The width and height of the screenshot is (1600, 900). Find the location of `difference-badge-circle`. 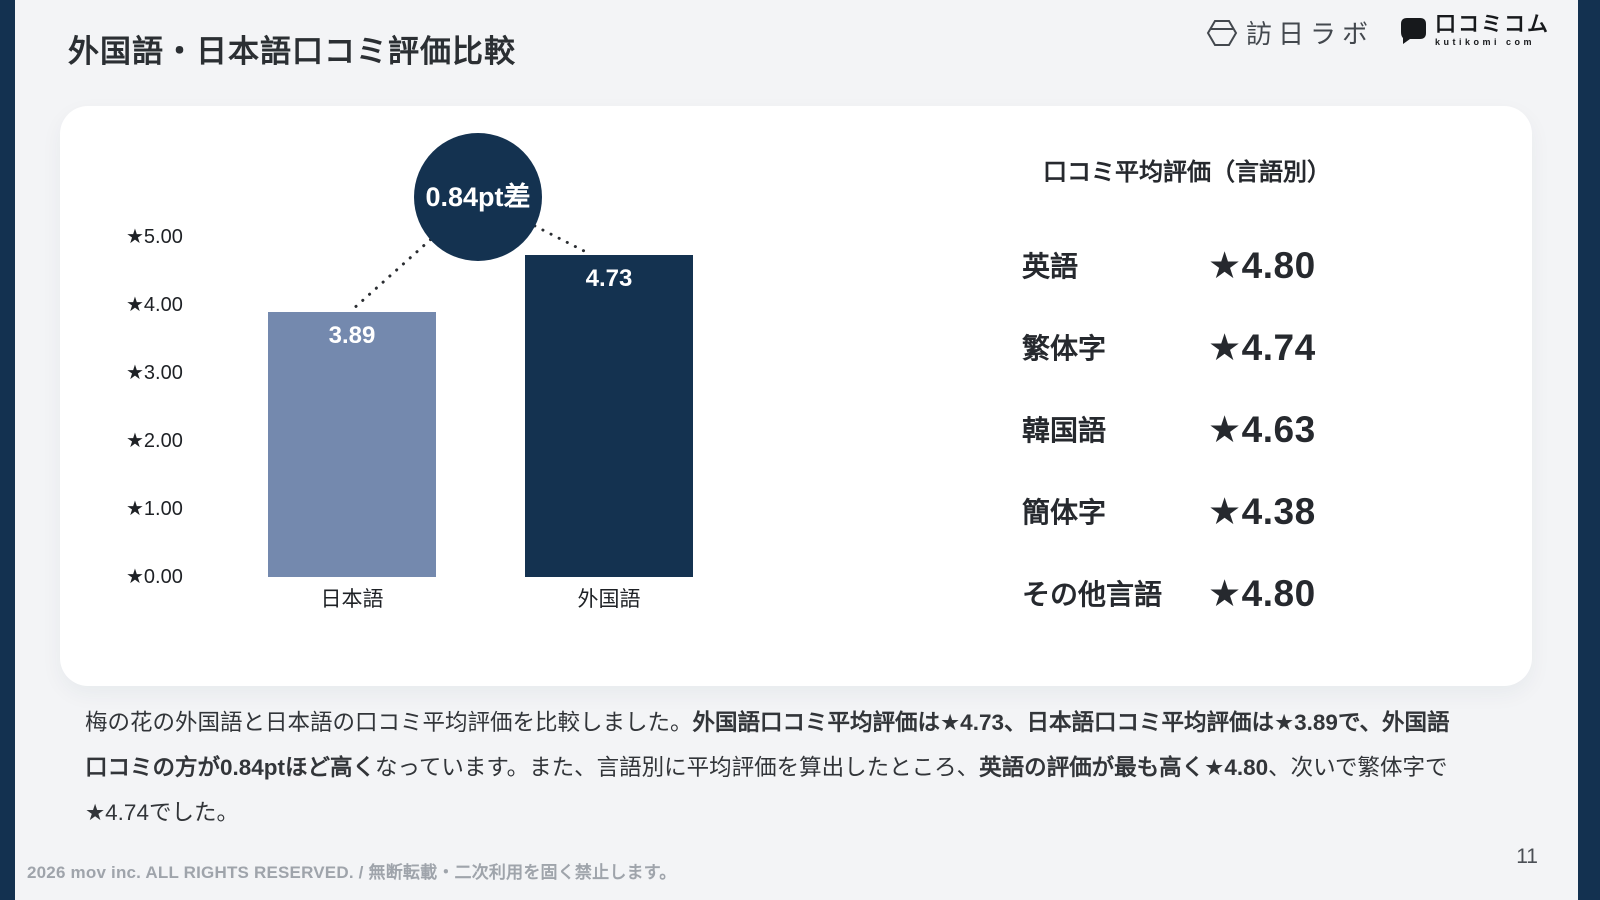

difference-badge-circle is located at coordinates (478, 197).